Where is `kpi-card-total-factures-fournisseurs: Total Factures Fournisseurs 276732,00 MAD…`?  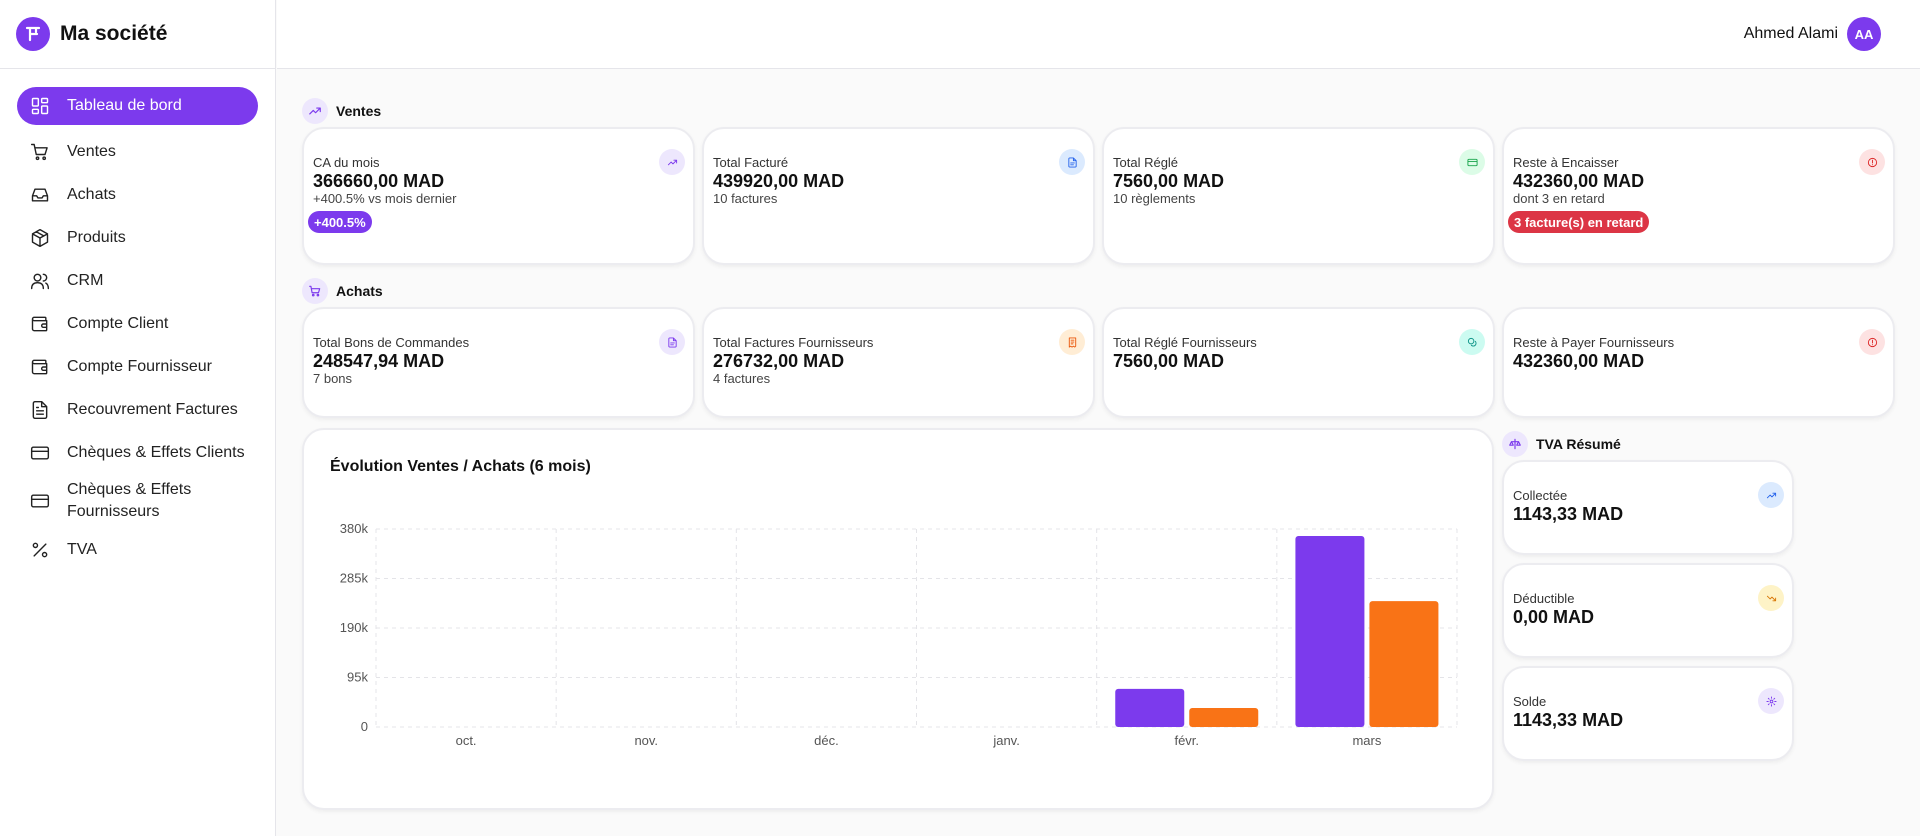
kpi-card-total-factures-fournisseurs: Total Factures Fournisseurs 276732,00 MAD… is located at coordinates (898, 362).